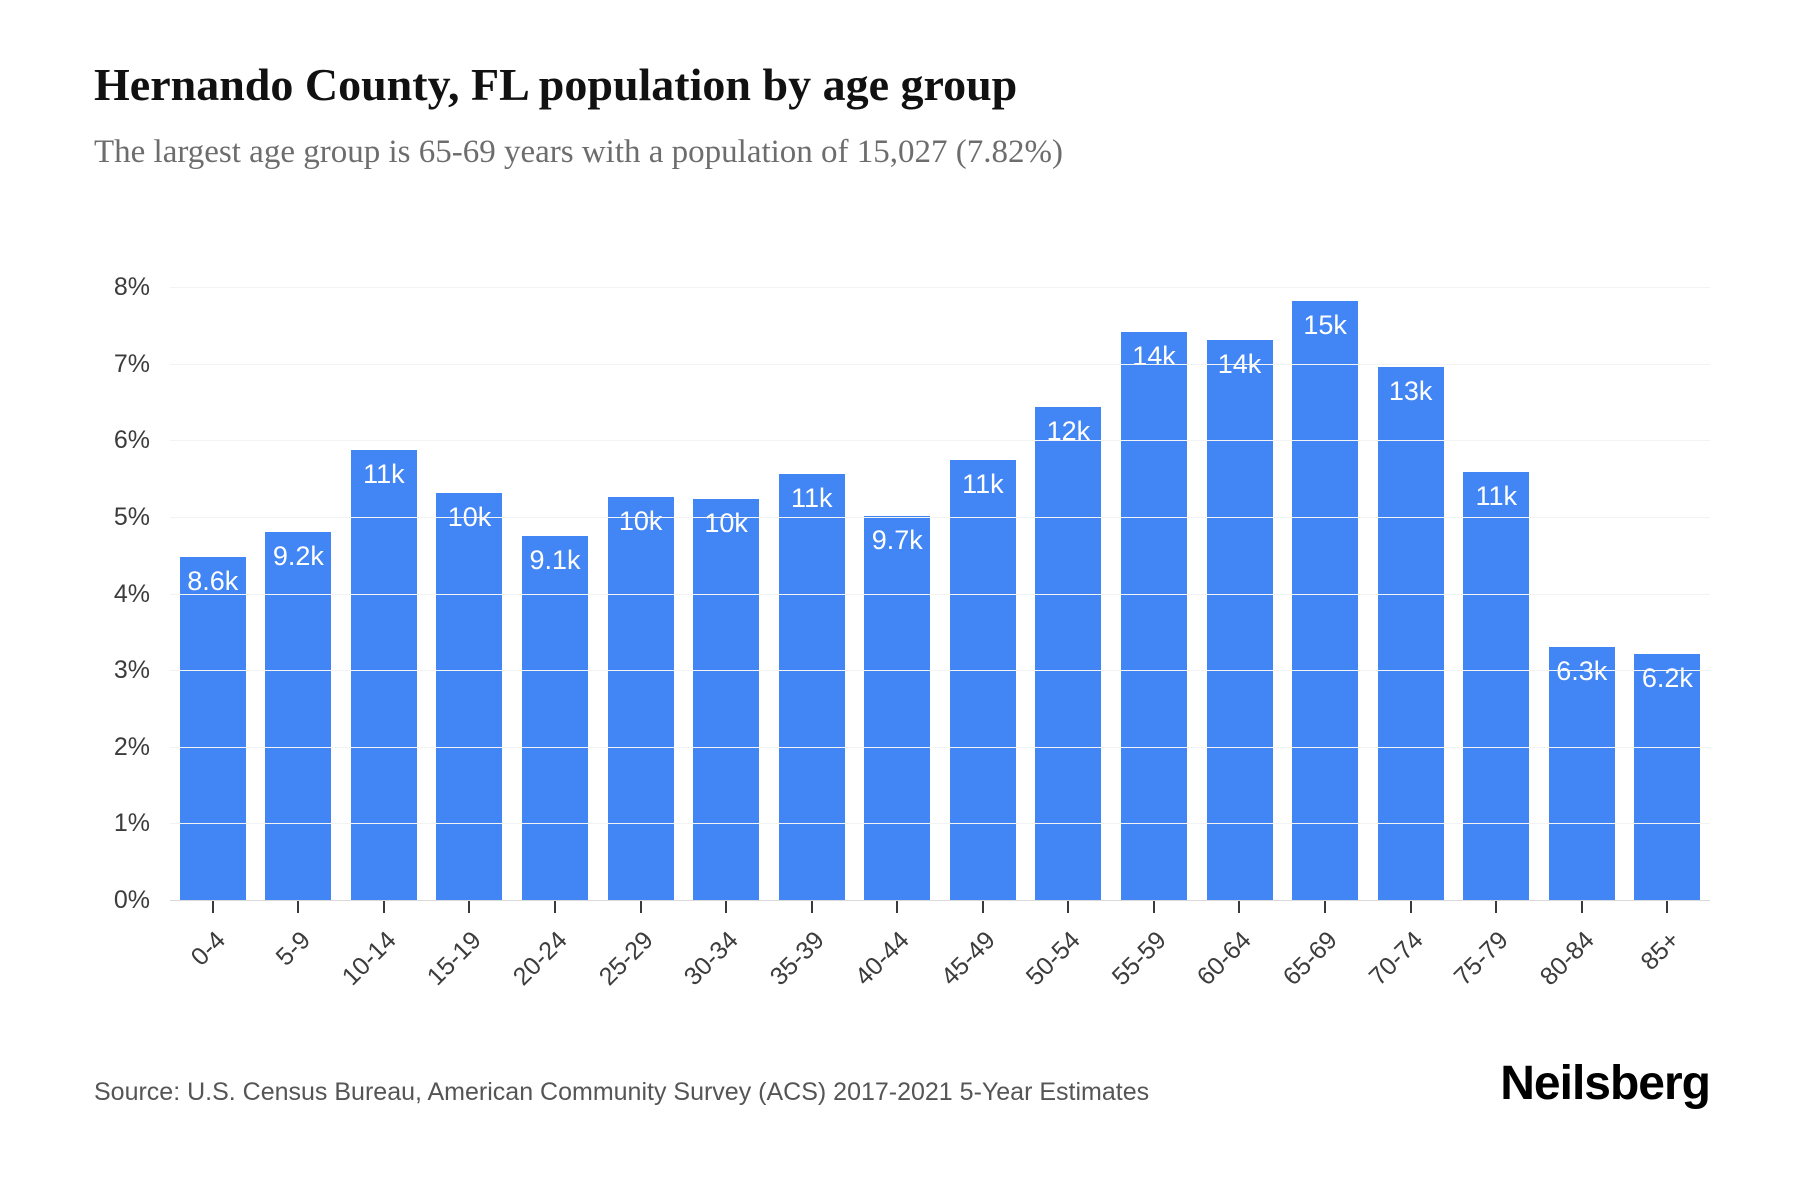  I want to click on bar-20-24: 9.1k, so click(555, 718).